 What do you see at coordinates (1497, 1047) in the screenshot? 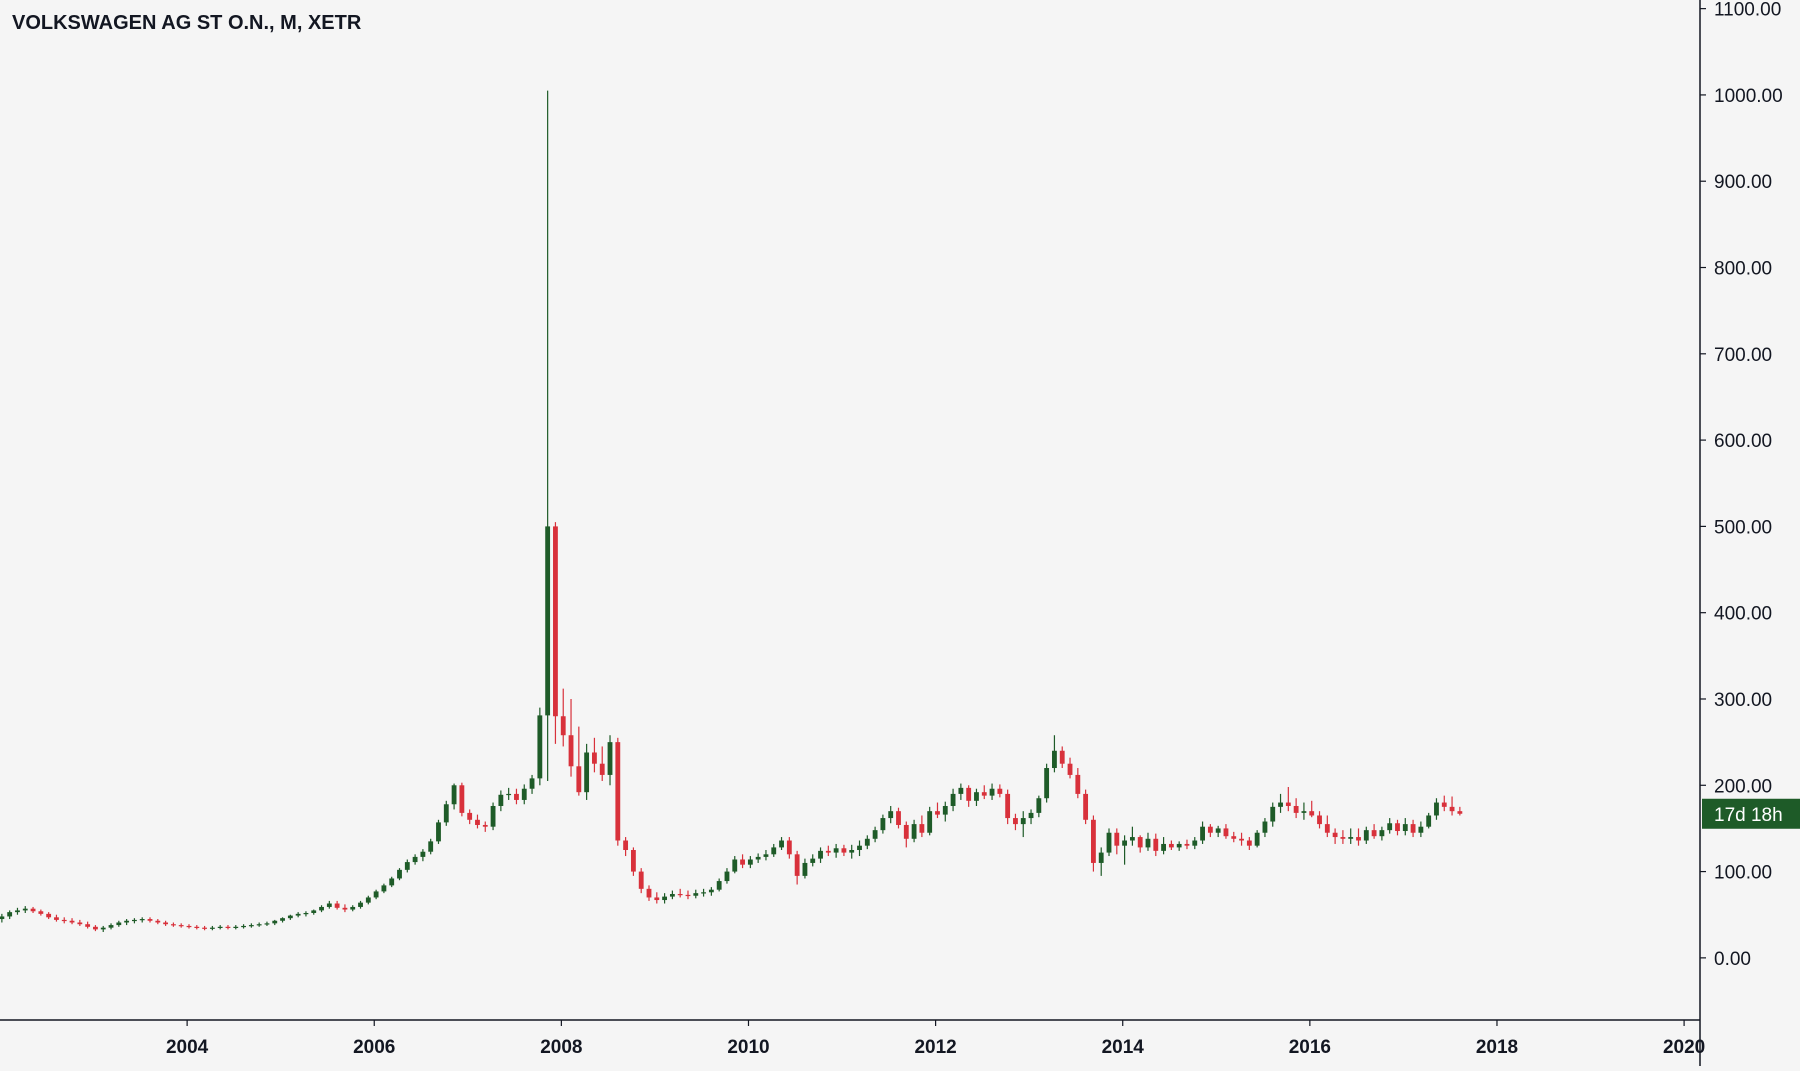
I see `time-tick-label: 2018` at bounding box center [1497, 1047].